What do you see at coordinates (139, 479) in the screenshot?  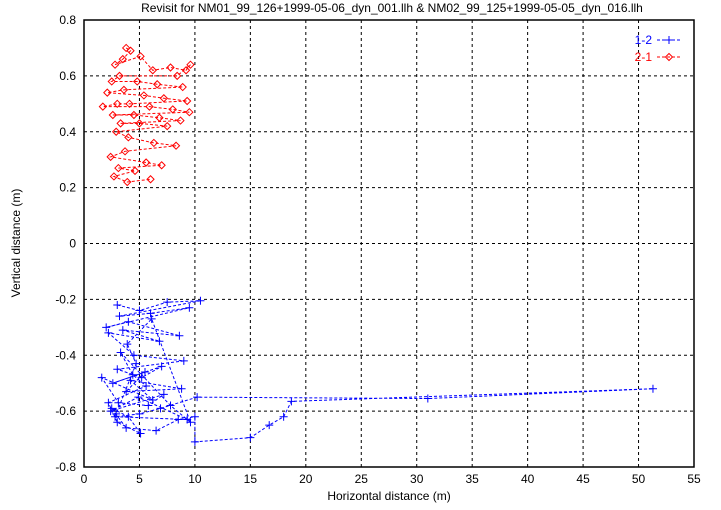 I see `x-tick-label: 5` at bounding box center [139, 479].